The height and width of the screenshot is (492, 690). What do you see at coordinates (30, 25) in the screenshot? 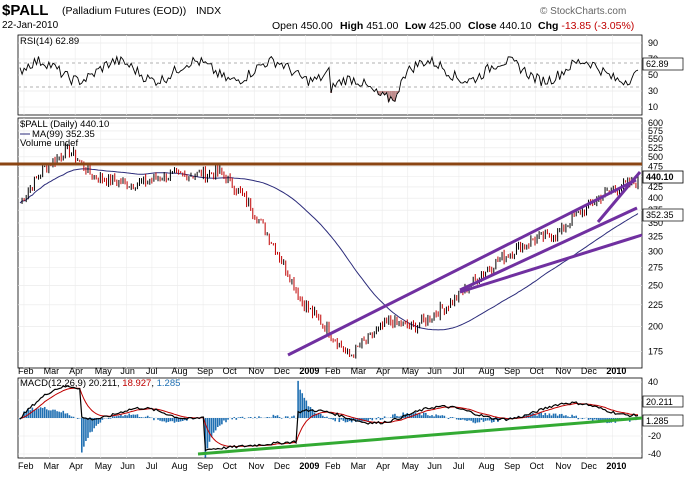
I see `chart-date: 22-Jan-2010` at bounding box center [30, 25].